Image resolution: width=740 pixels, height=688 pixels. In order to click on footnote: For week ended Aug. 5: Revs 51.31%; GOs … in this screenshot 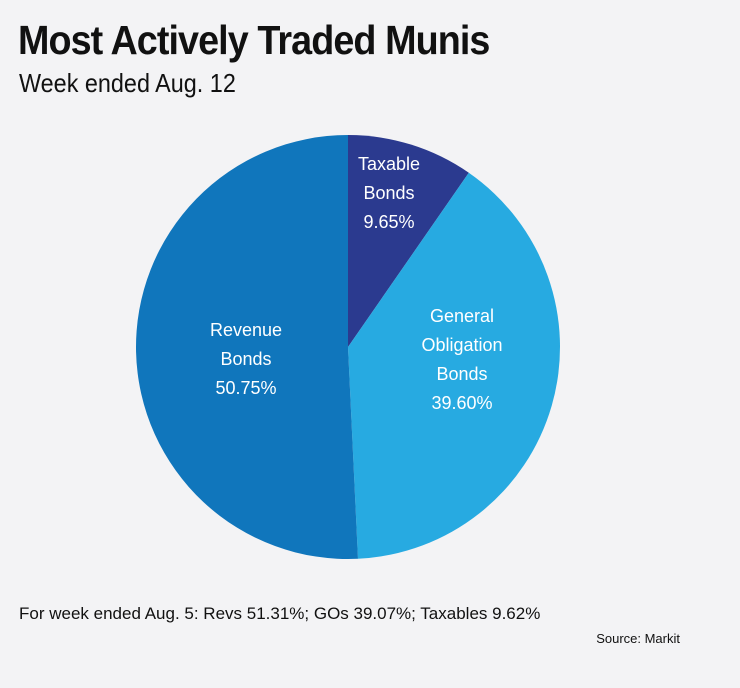, I will do `click(280, 613)`.